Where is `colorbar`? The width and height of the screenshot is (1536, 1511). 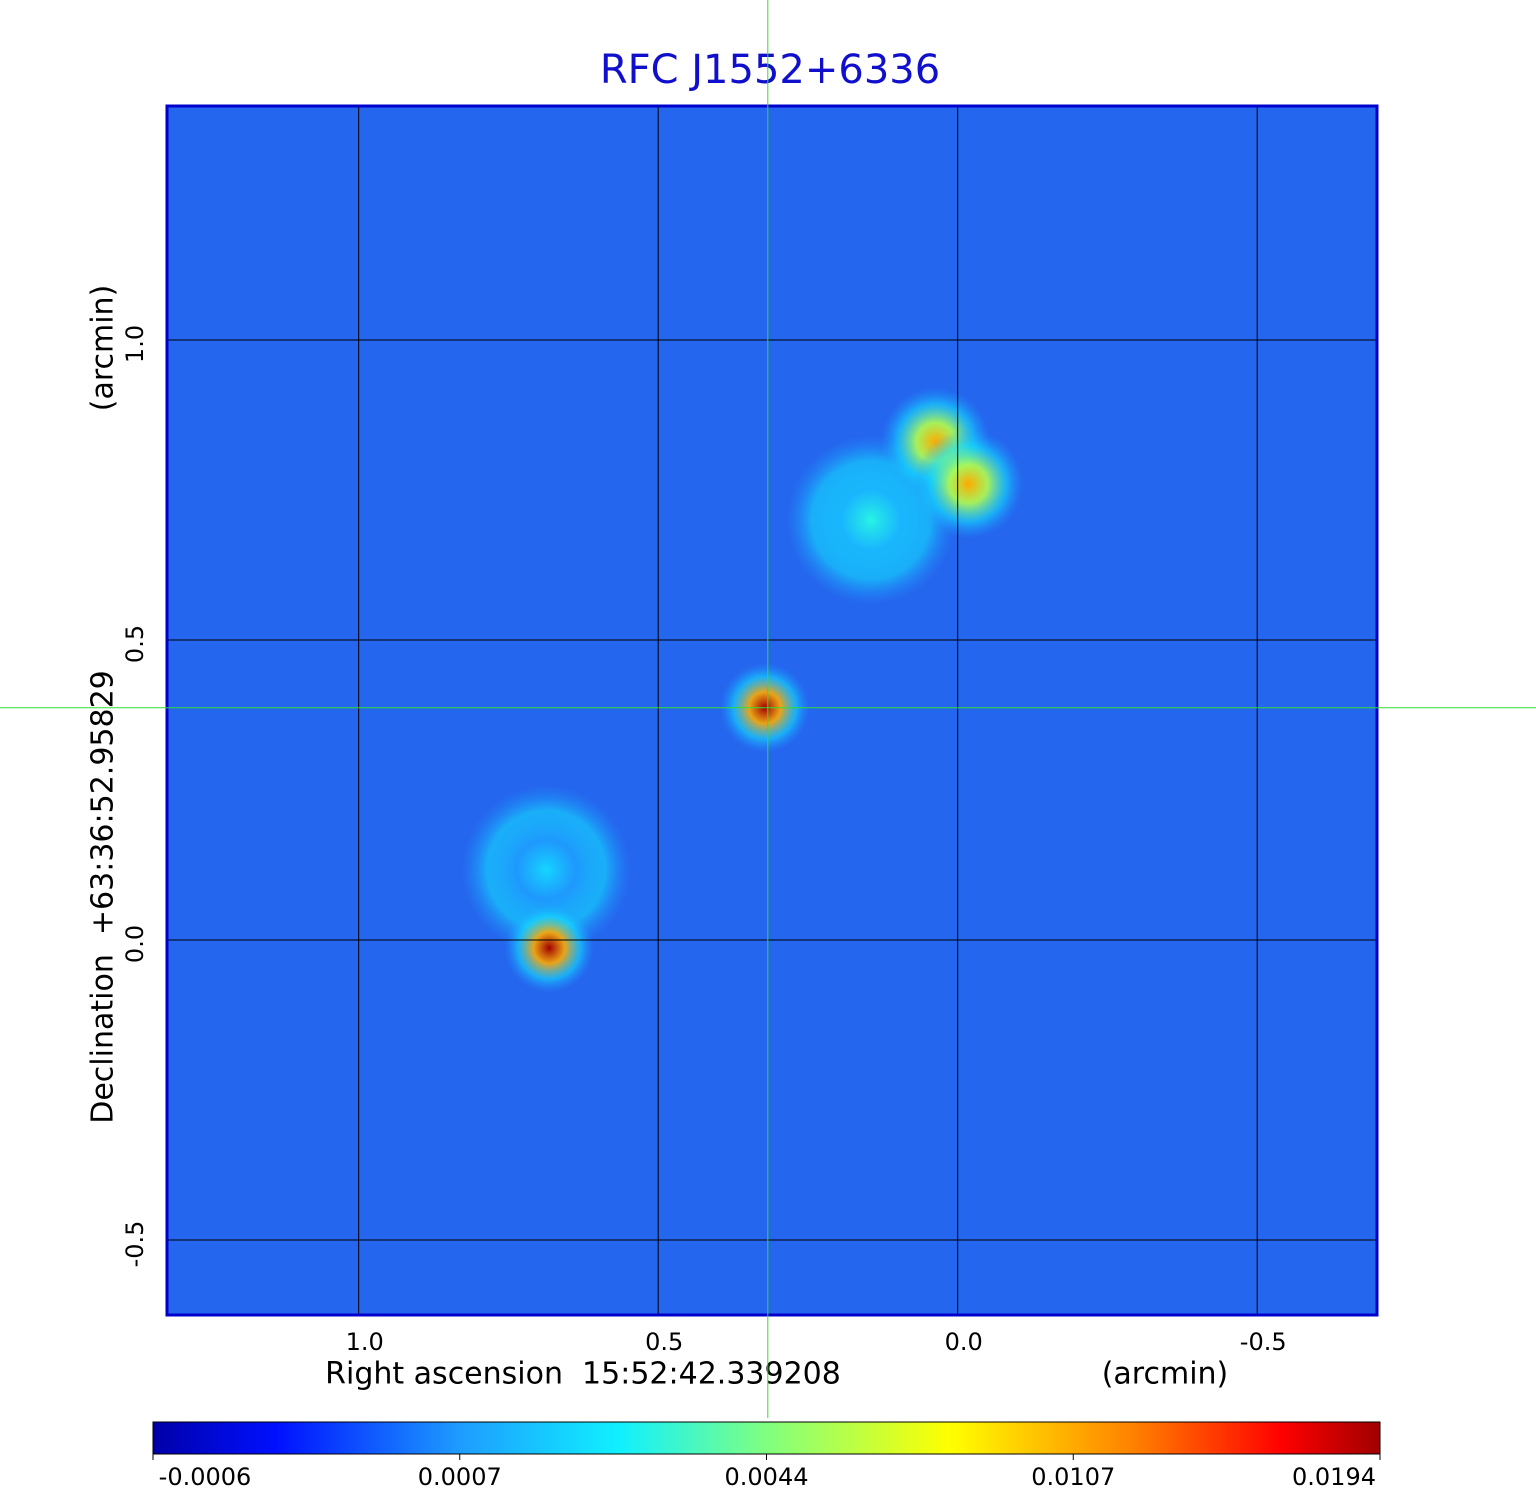
colorbar is located at coordinates (766, 1438).